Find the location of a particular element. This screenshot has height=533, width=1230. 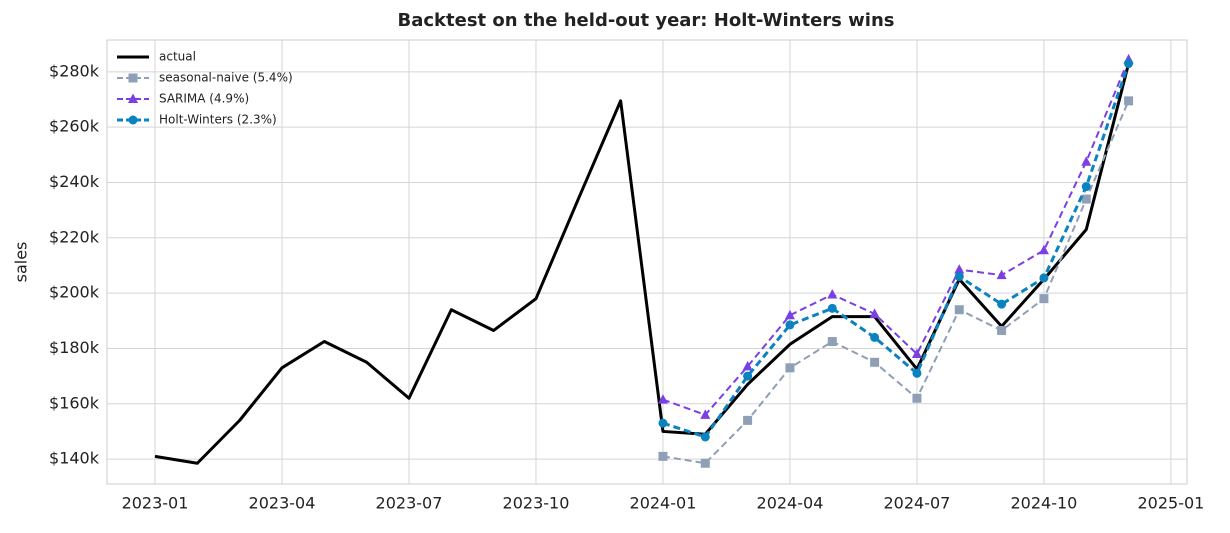

x-tick-label: 2023-01 is located at coordinates (155, 503).